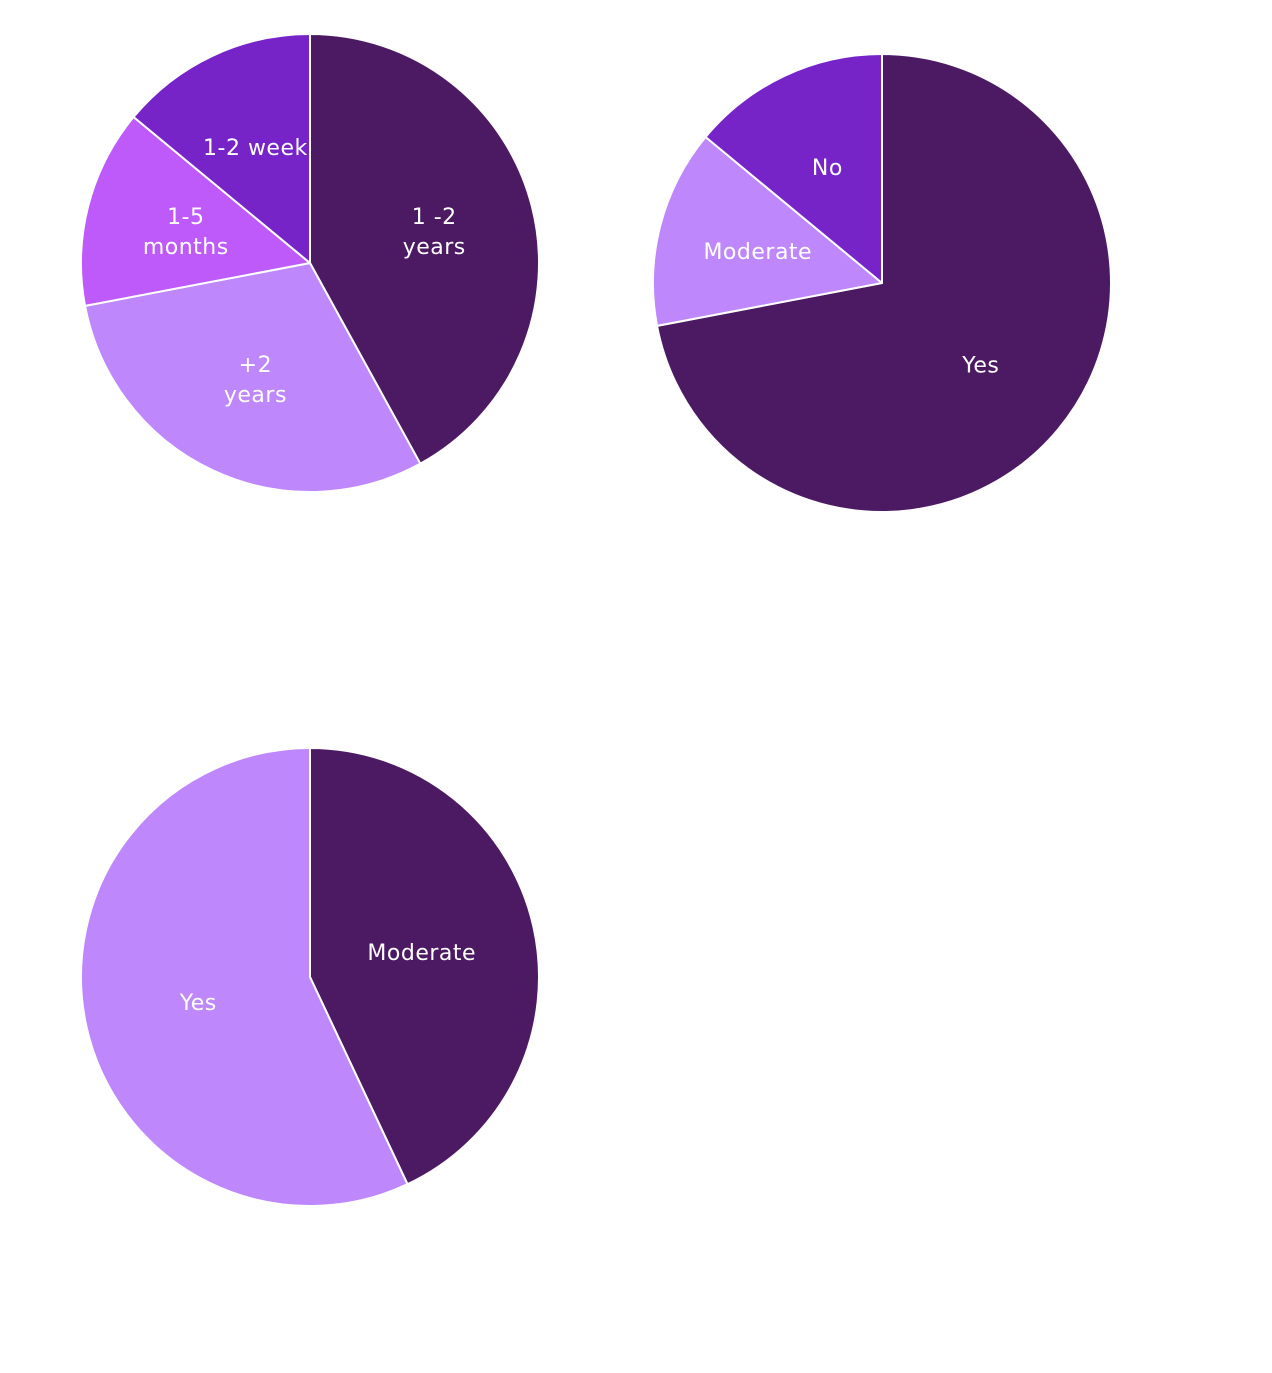 The height and width of the screenshot is (1373, 1272). What do you see at coordinates (434, 232) in the screenshot?
I see `pie-label-1-2-years: 1 -2 years` at bounding box center [434, 232].